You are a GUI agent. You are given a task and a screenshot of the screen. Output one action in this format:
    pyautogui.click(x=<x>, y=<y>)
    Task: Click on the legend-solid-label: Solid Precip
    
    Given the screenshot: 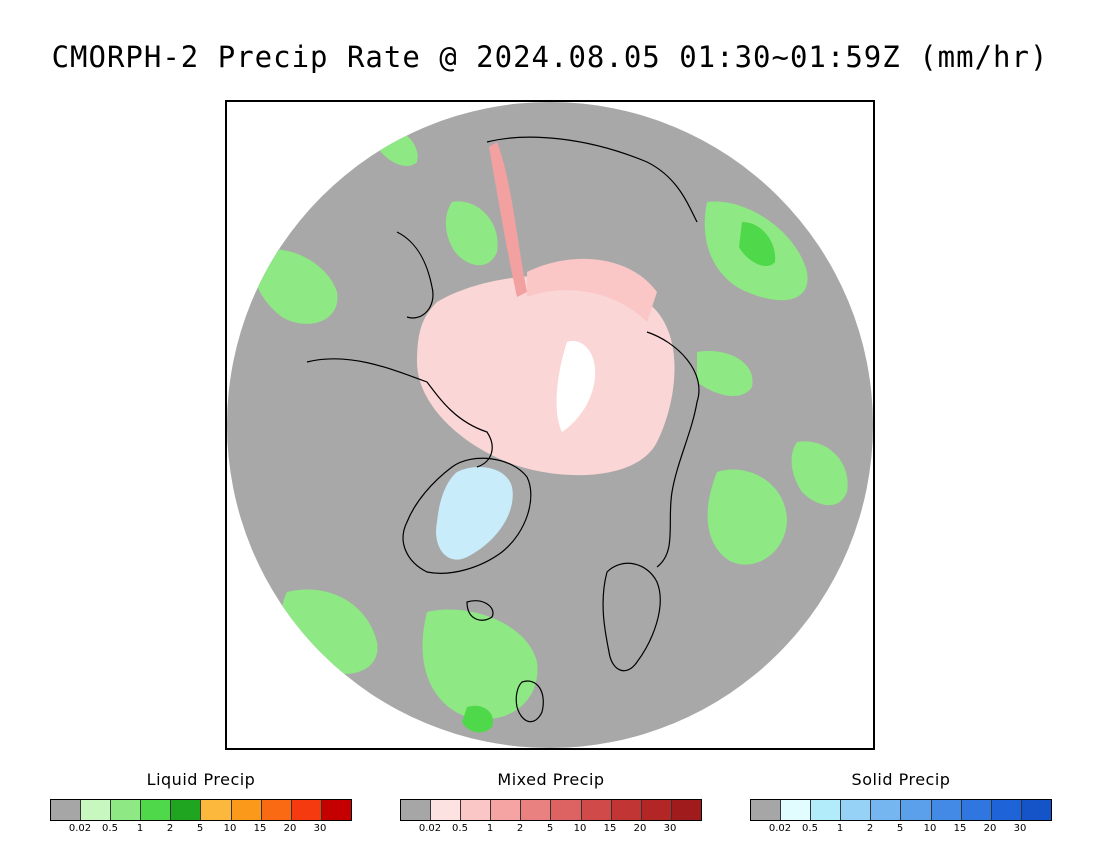 What is the action you would take?
    pyautogui.click(x=901, y=779)
    